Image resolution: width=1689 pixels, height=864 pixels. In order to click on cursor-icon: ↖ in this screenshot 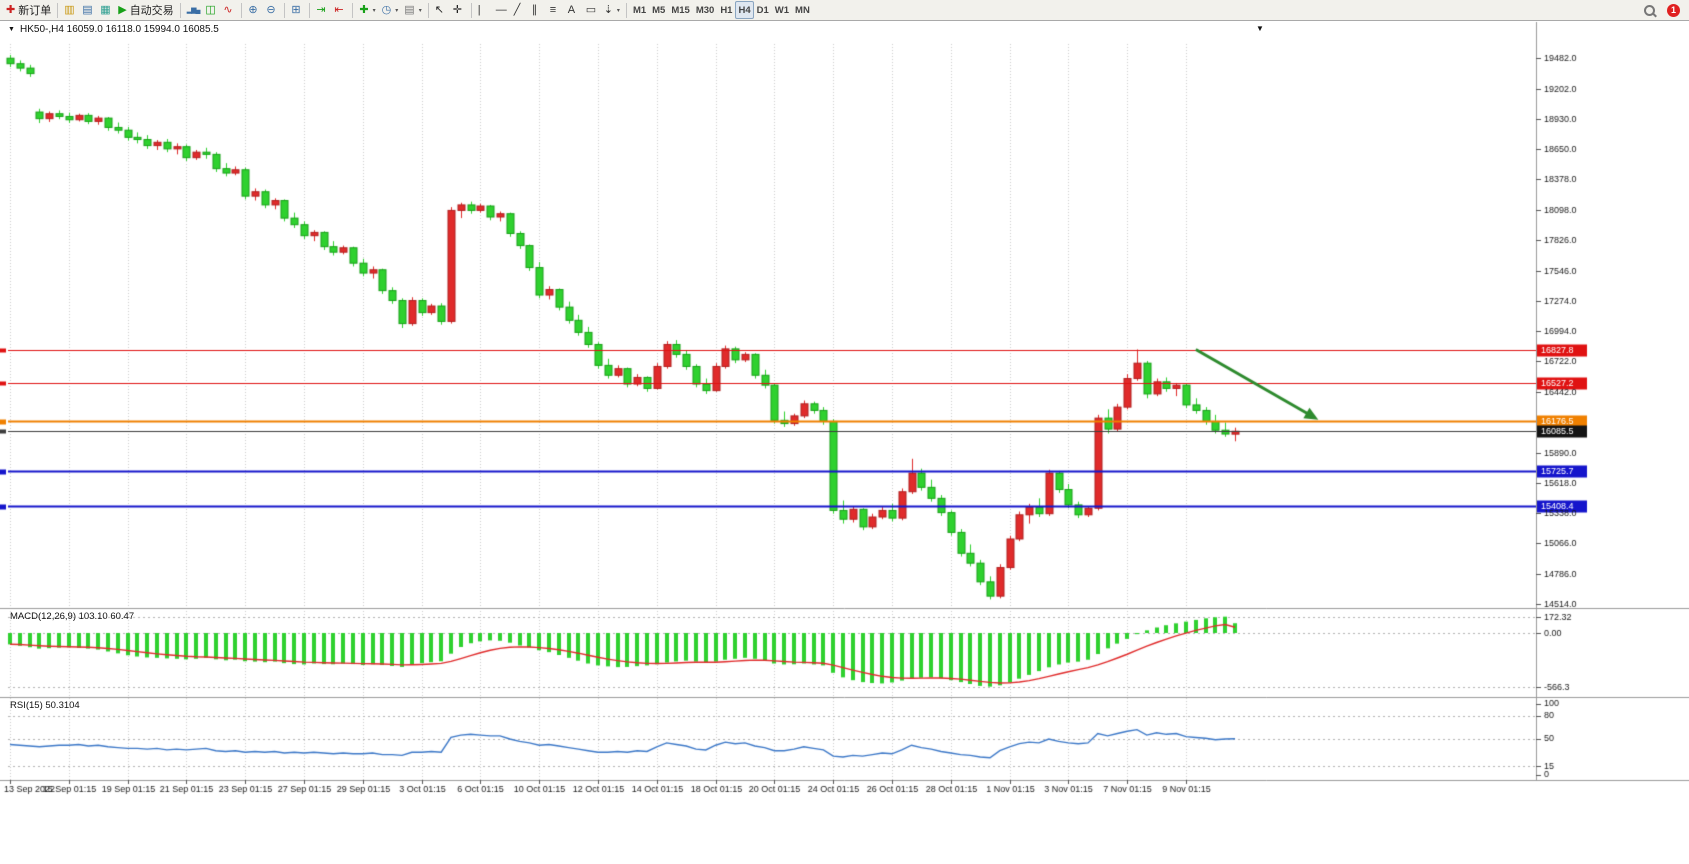, I will do `click(439, 9)`.